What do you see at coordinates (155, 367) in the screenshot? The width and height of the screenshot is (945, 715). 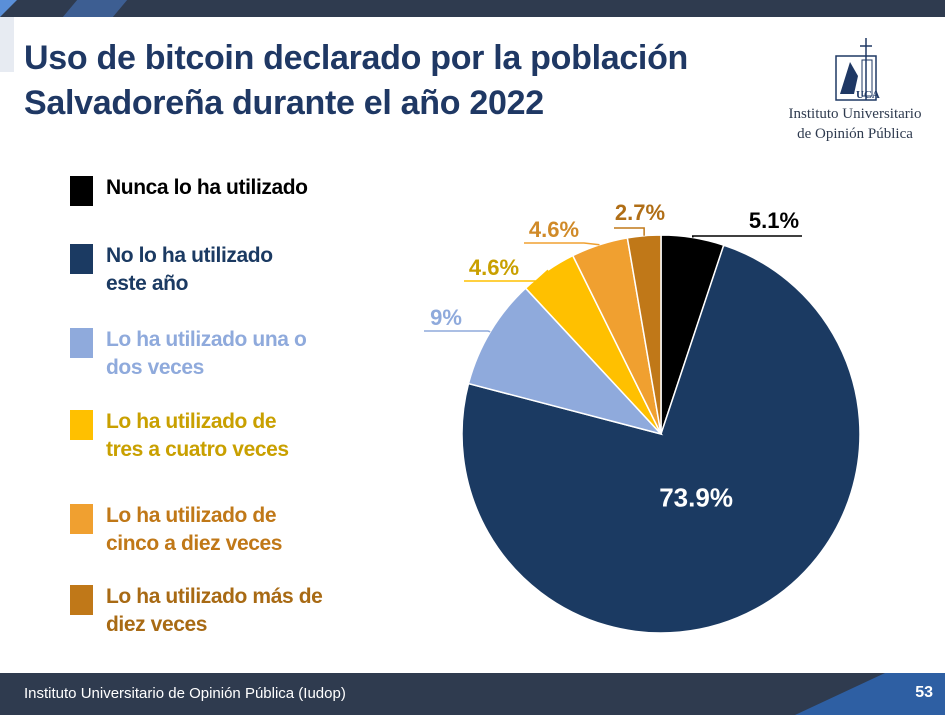 I see `legend-label-line: dos veces` at bounding box center [155, 367].